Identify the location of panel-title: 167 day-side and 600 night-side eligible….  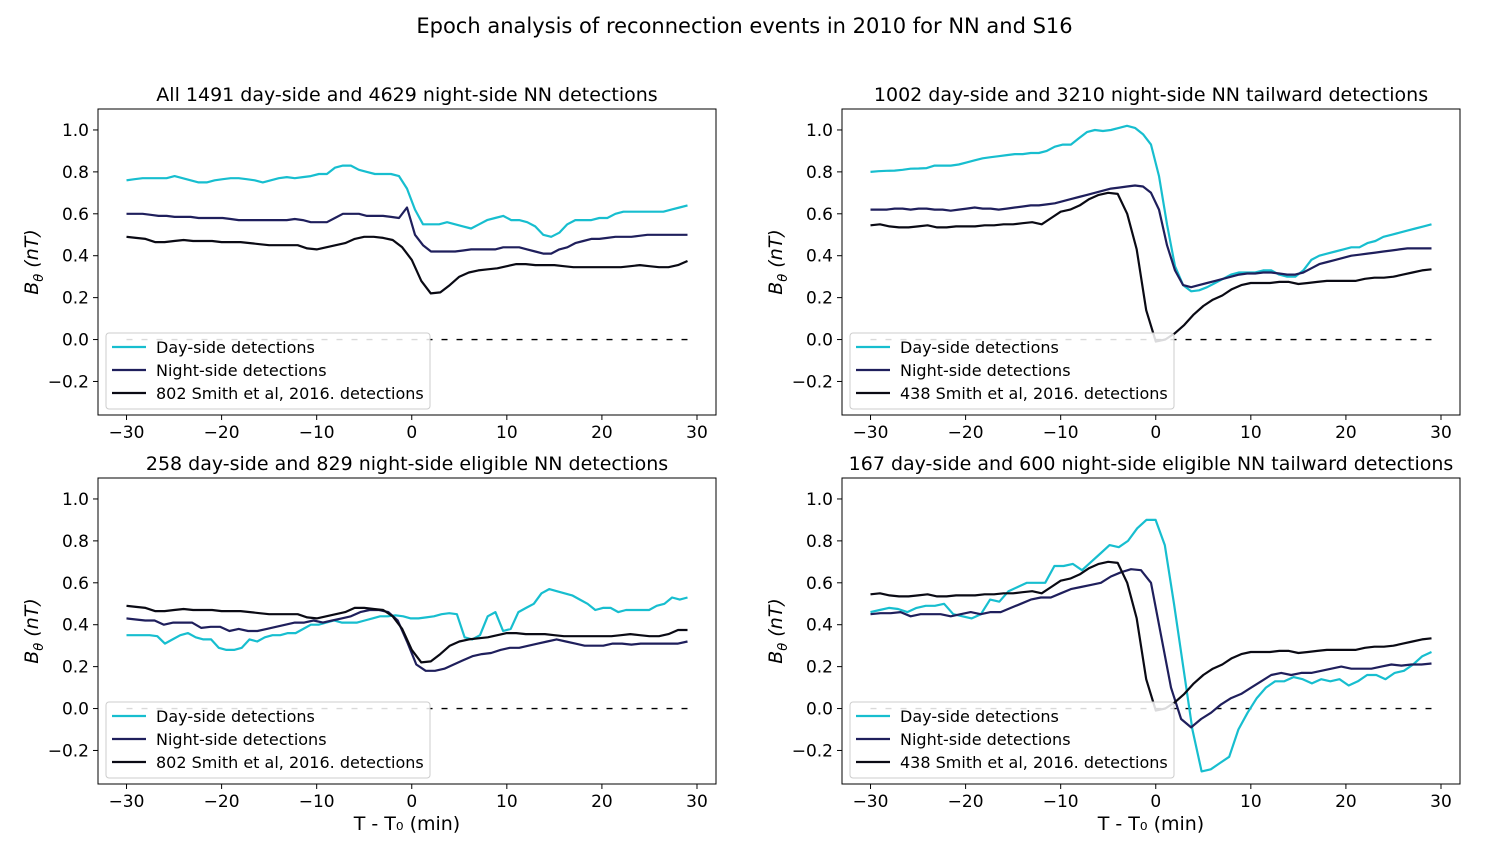
(1151, 464).